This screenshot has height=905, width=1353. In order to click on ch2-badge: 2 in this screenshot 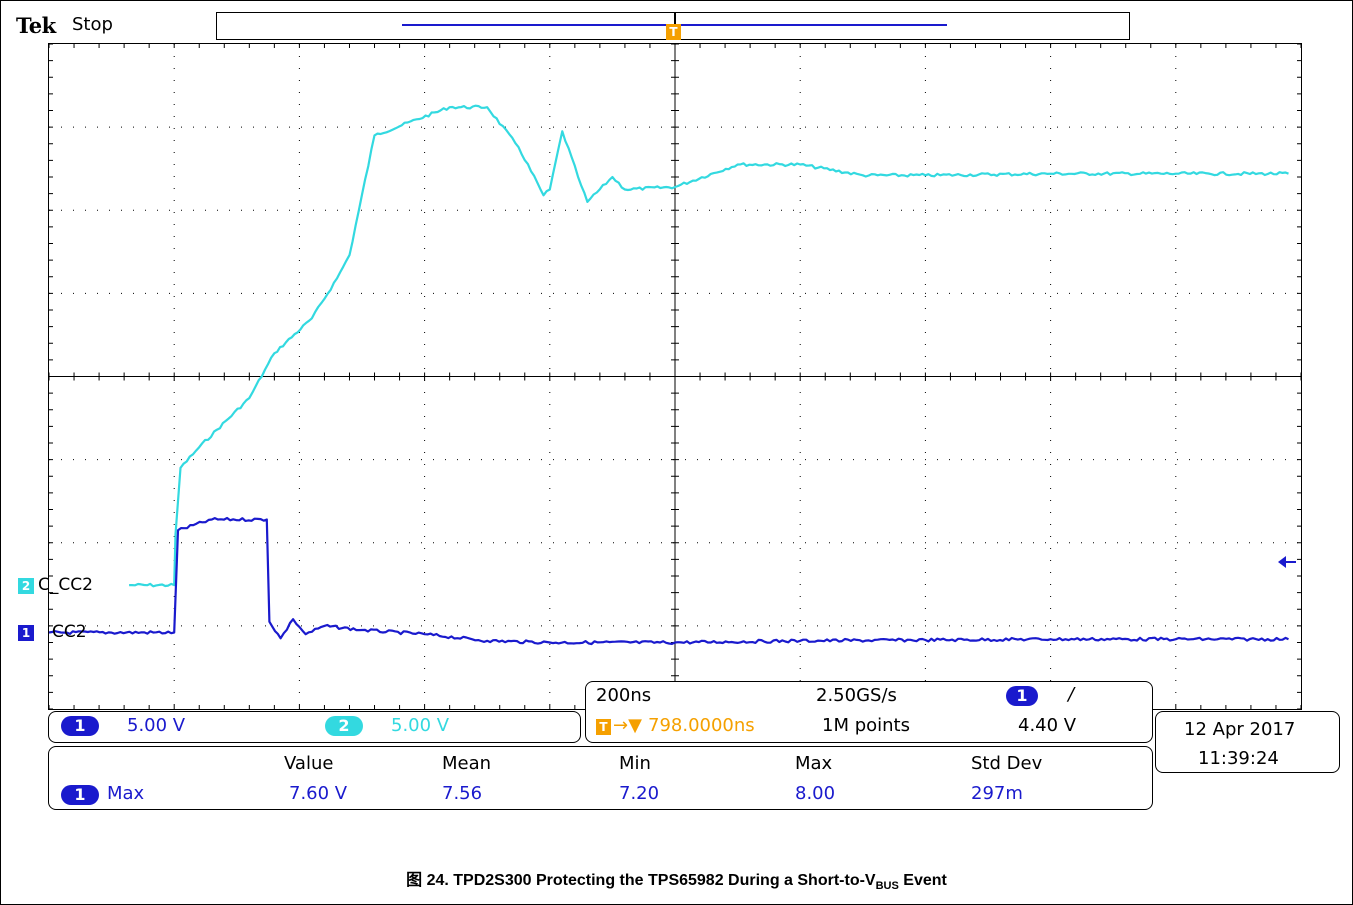, I will do `click(344, 726)`.